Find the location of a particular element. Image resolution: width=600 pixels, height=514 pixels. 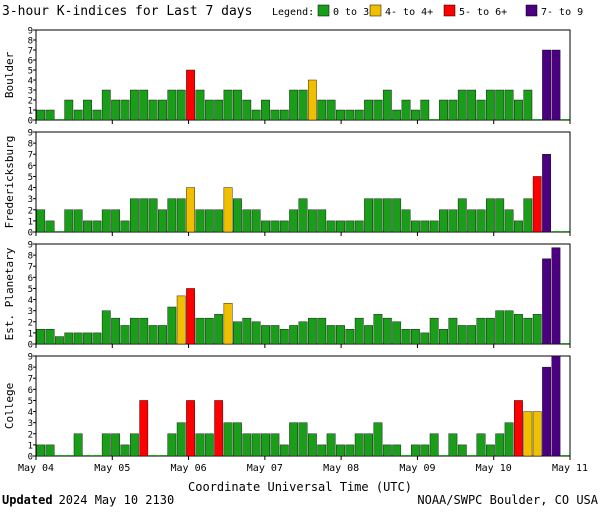

legend-item-label-2: 5- to 6+ is located at coordinates (483, 12).